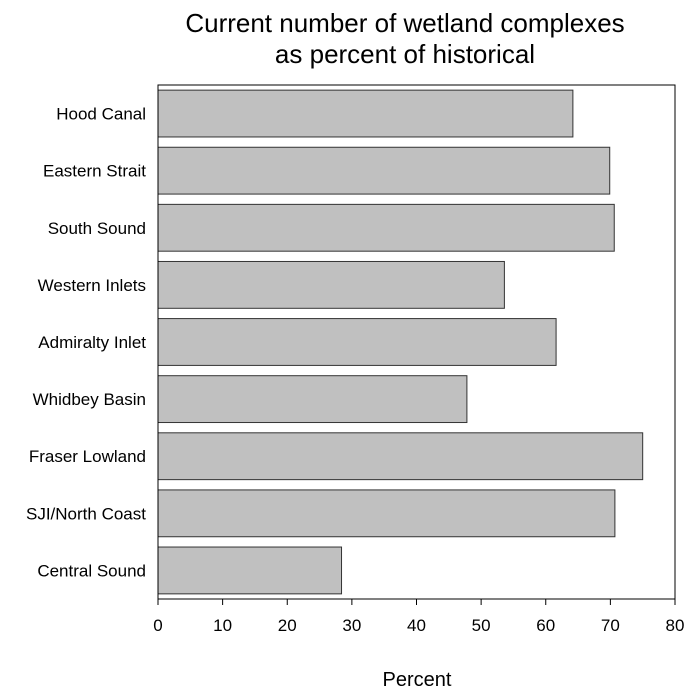 The height and width of the screenshot is (694, 690). What do you see at coordinates (386, 513) in the screenshot?
I see `bar-sji-north-coast` at bounding box center [386, 513].